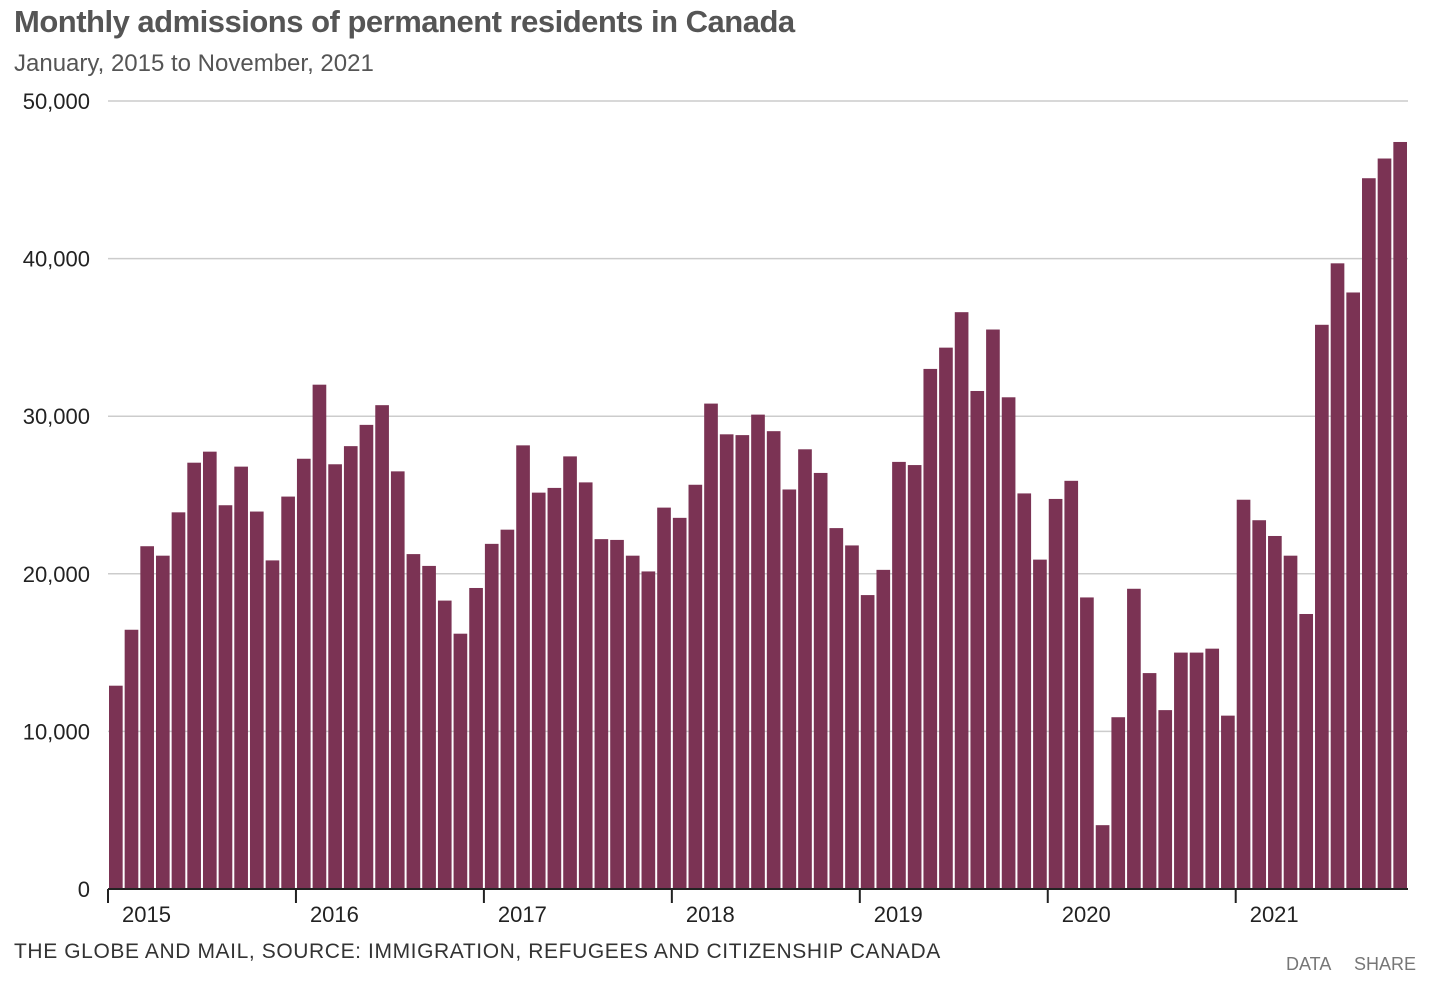 The image size is (1450, 1000). What do you see at coordinates (56, 731) in the screenshot?
I see `y-tick-label: 10,000` at bounding box center [56, 731].